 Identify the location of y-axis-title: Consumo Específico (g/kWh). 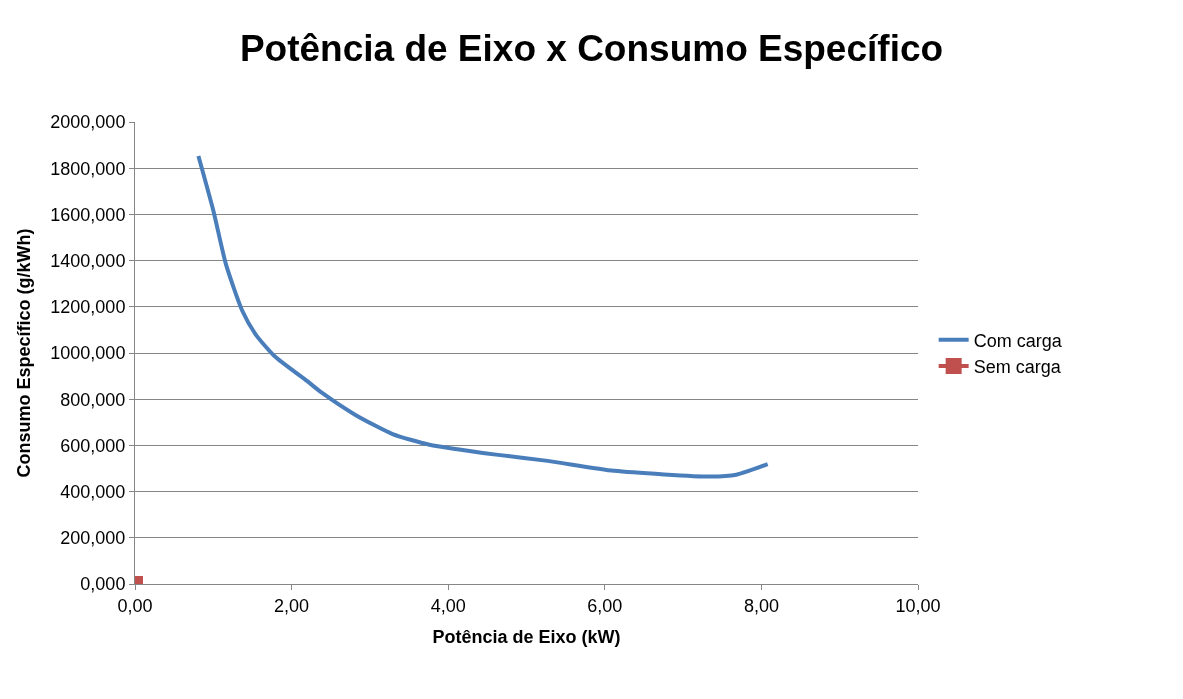
(23, 353).